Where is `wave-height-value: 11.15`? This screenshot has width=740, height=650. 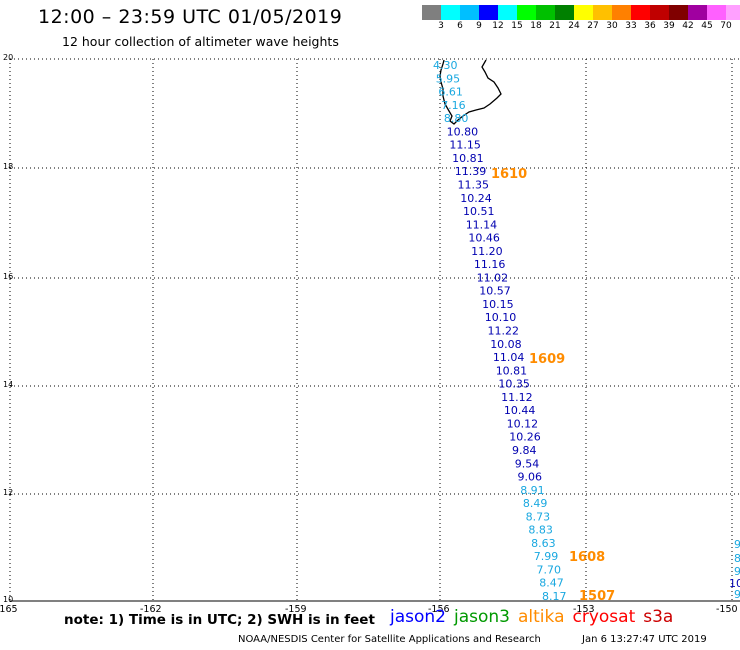
wave-height-value: 11.15 is located at coordinates (465, 145).